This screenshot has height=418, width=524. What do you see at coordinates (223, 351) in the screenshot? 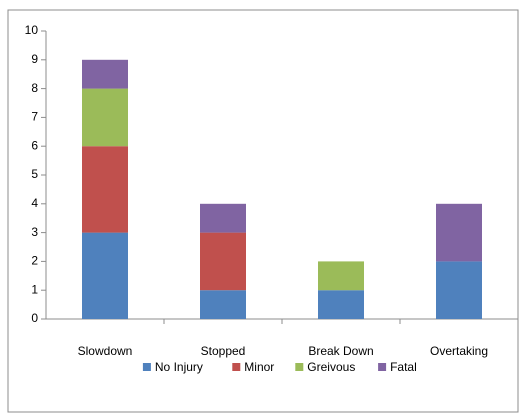
I see `x-tick-label: Stopped` at bounding box center [223, 351].